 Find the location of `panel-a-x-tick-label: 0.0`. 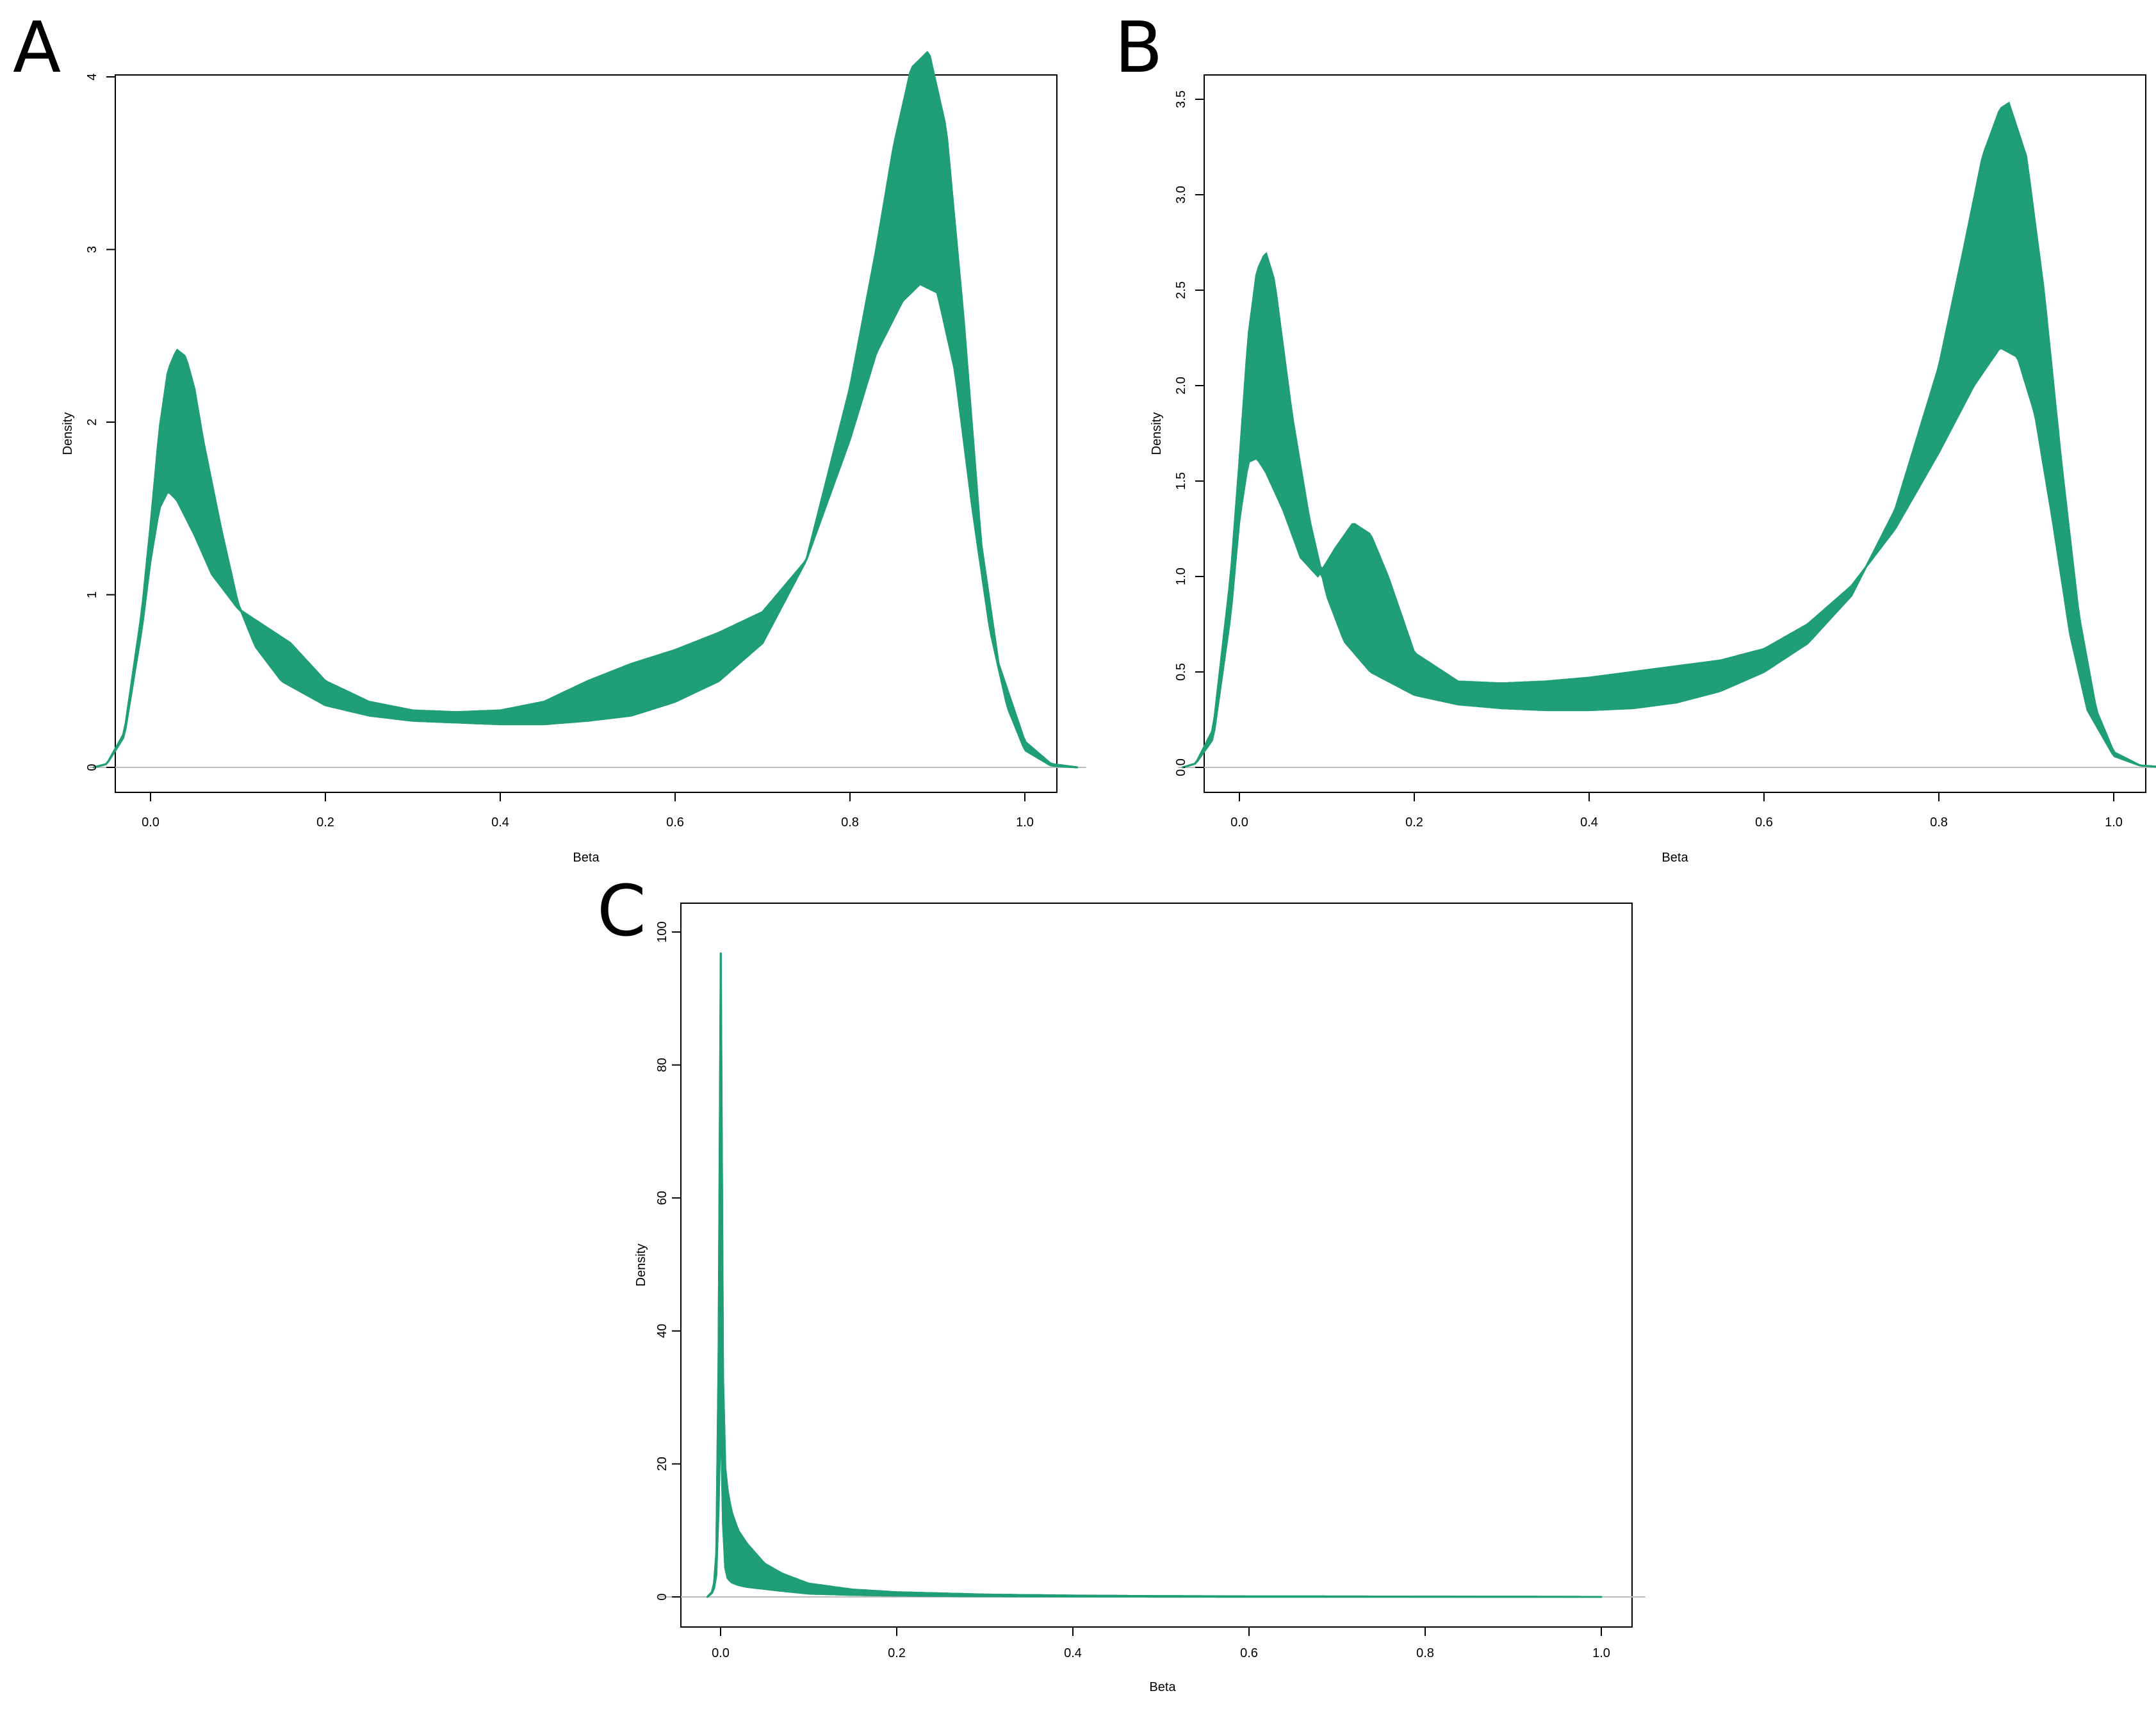

panel-a-x-tick-label: 0.0 is located at coordinates (150, 822).